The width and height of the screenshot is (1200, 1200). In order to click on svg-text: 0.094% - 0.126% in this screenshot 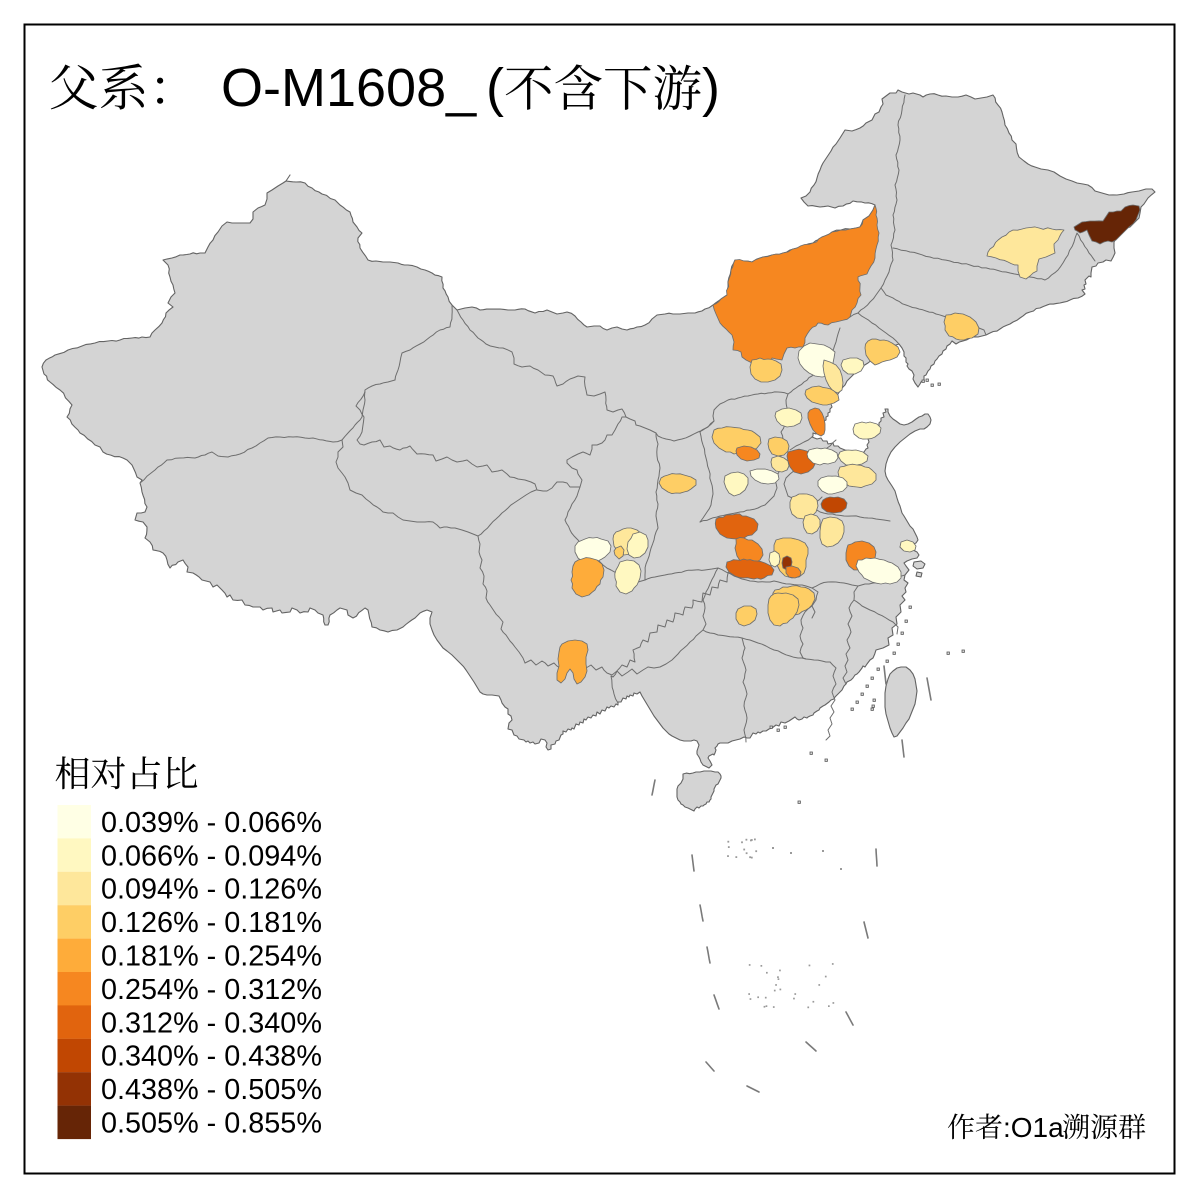, I will do `click(211, 890)`.